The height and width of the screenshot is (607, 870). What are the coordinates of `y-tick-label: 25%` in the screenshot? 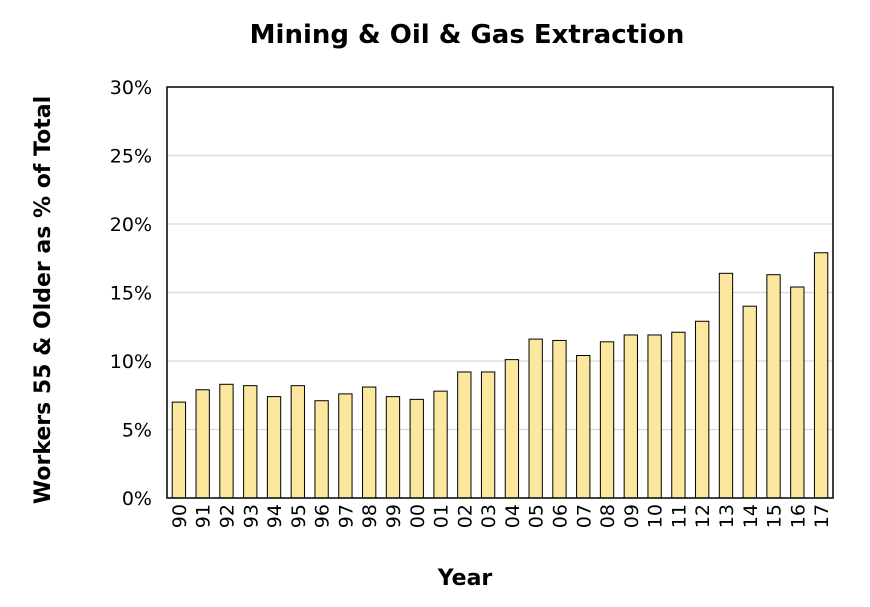 It's located at (131, 157).